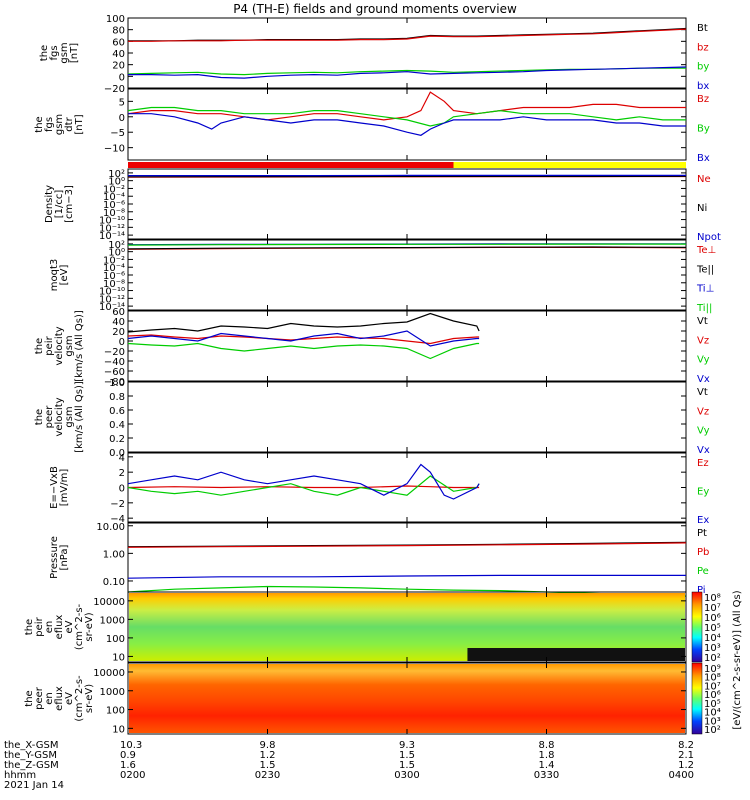 This screenshot has height=800, width=750. What do you see at coordinates (379, 559) in the screenshot?
I see `panel-9: 10.00 1.00 0.10 Pressure [nPa] Pt Pb Pe Pi` at bounding box center [379, 559].